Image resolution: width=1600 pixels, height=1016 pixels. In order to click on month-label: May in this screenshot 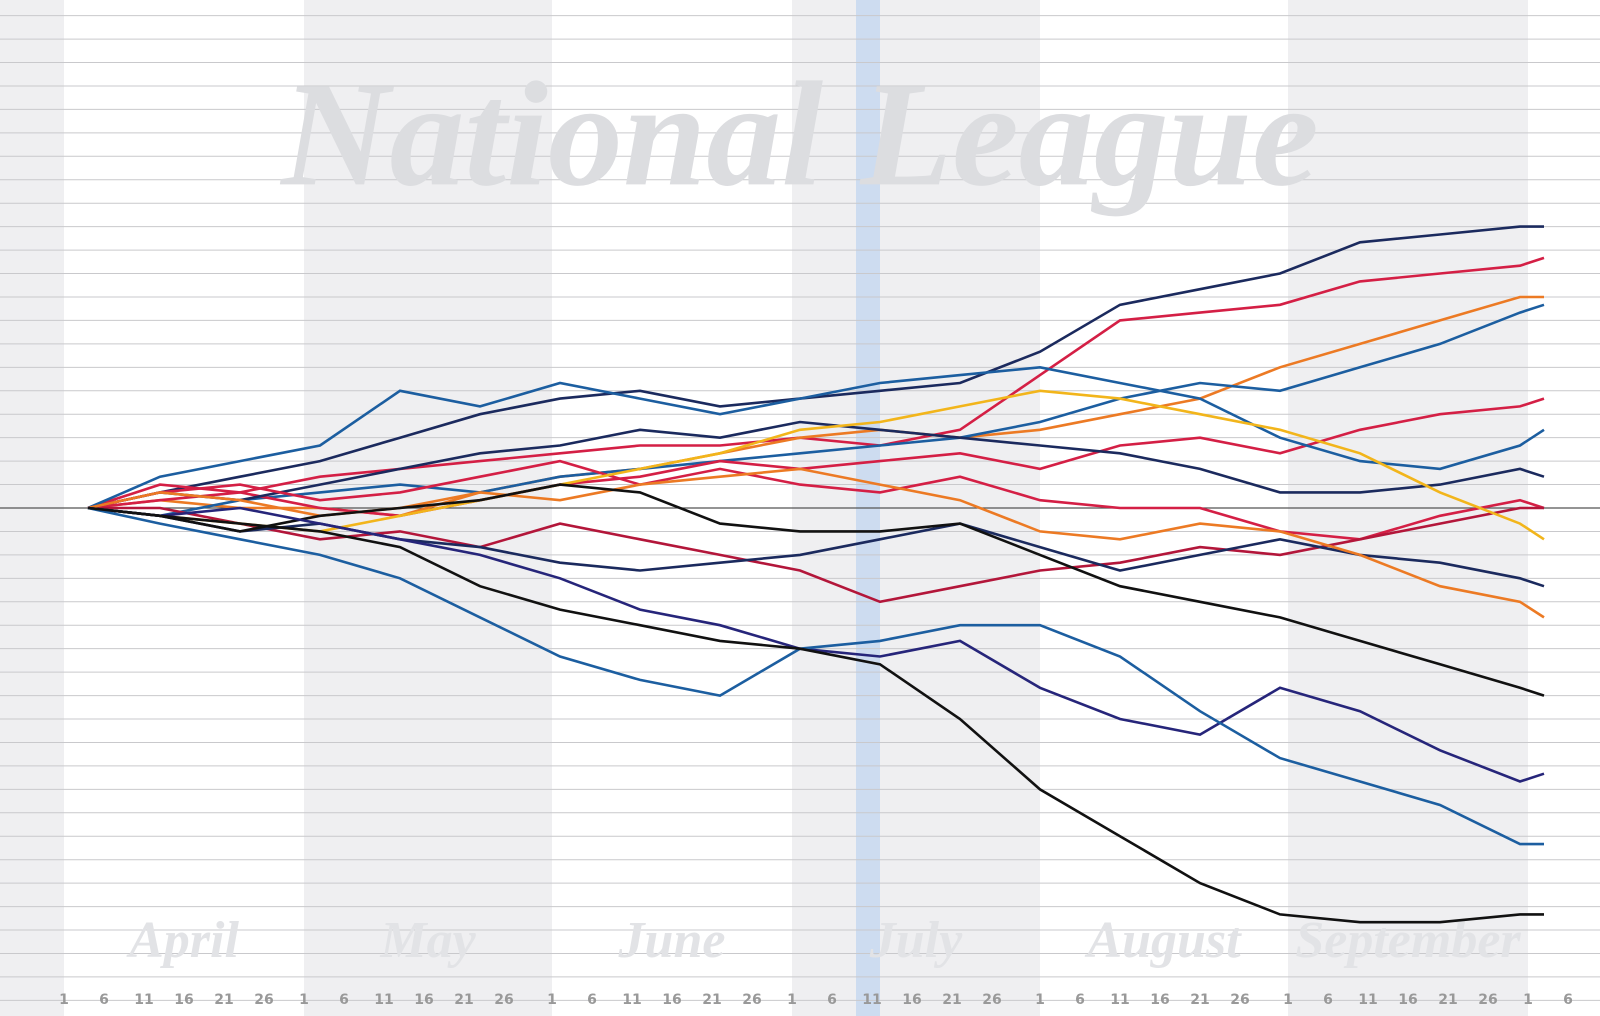, I will do `click(427, 940)`.